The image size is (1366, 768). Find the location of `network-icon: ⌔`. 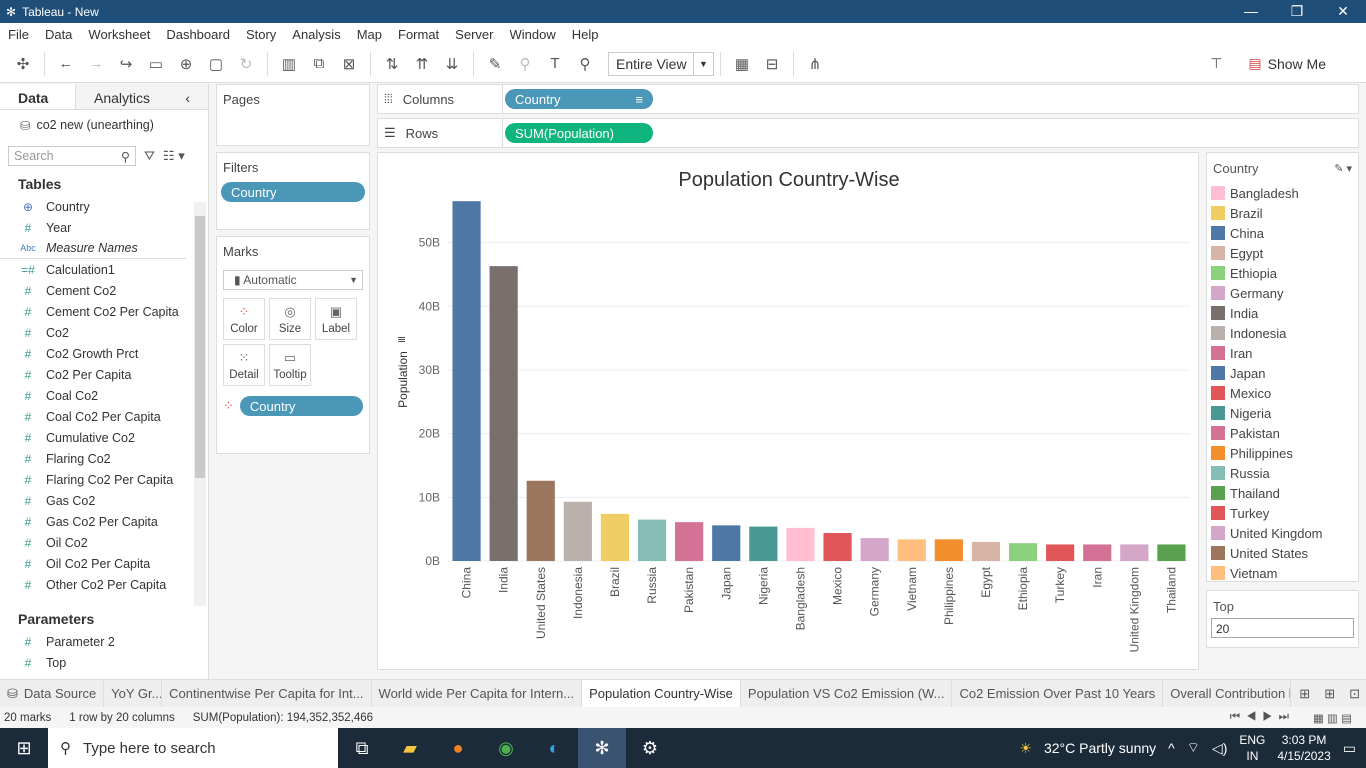

network-icon: ⌔ is located at coordinates (1193, 747).